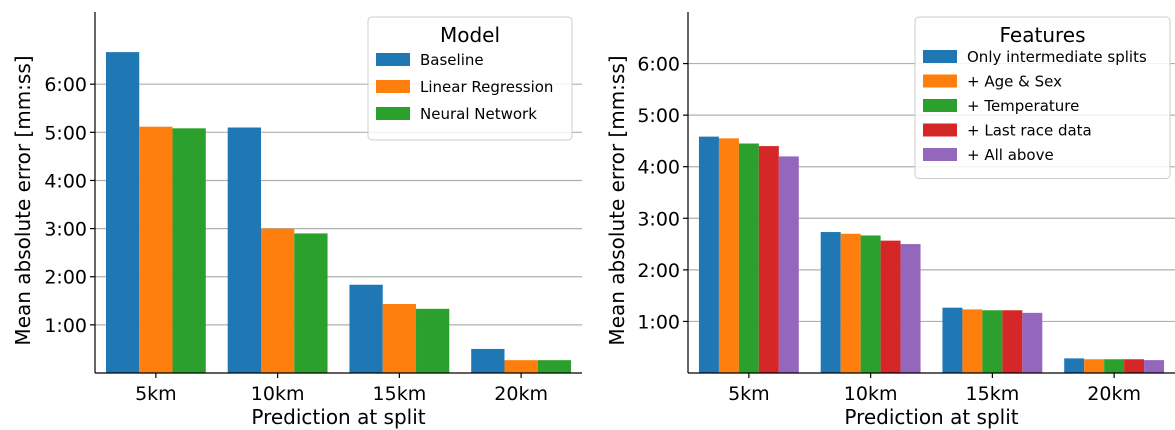 The height and width of the screenshot is (430, 1175). I want to click on bar-2-4-15km, so click(1012, 341).